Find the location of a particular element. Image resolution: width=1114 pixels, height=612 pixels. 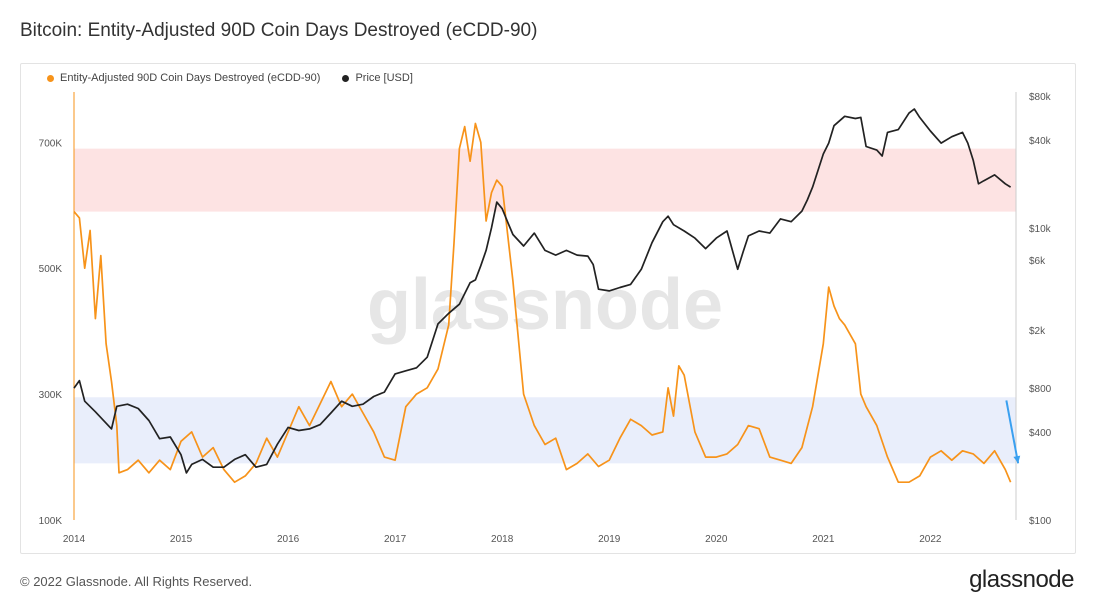

x-tick-label: 2018 is located at coordinates (502, 539).